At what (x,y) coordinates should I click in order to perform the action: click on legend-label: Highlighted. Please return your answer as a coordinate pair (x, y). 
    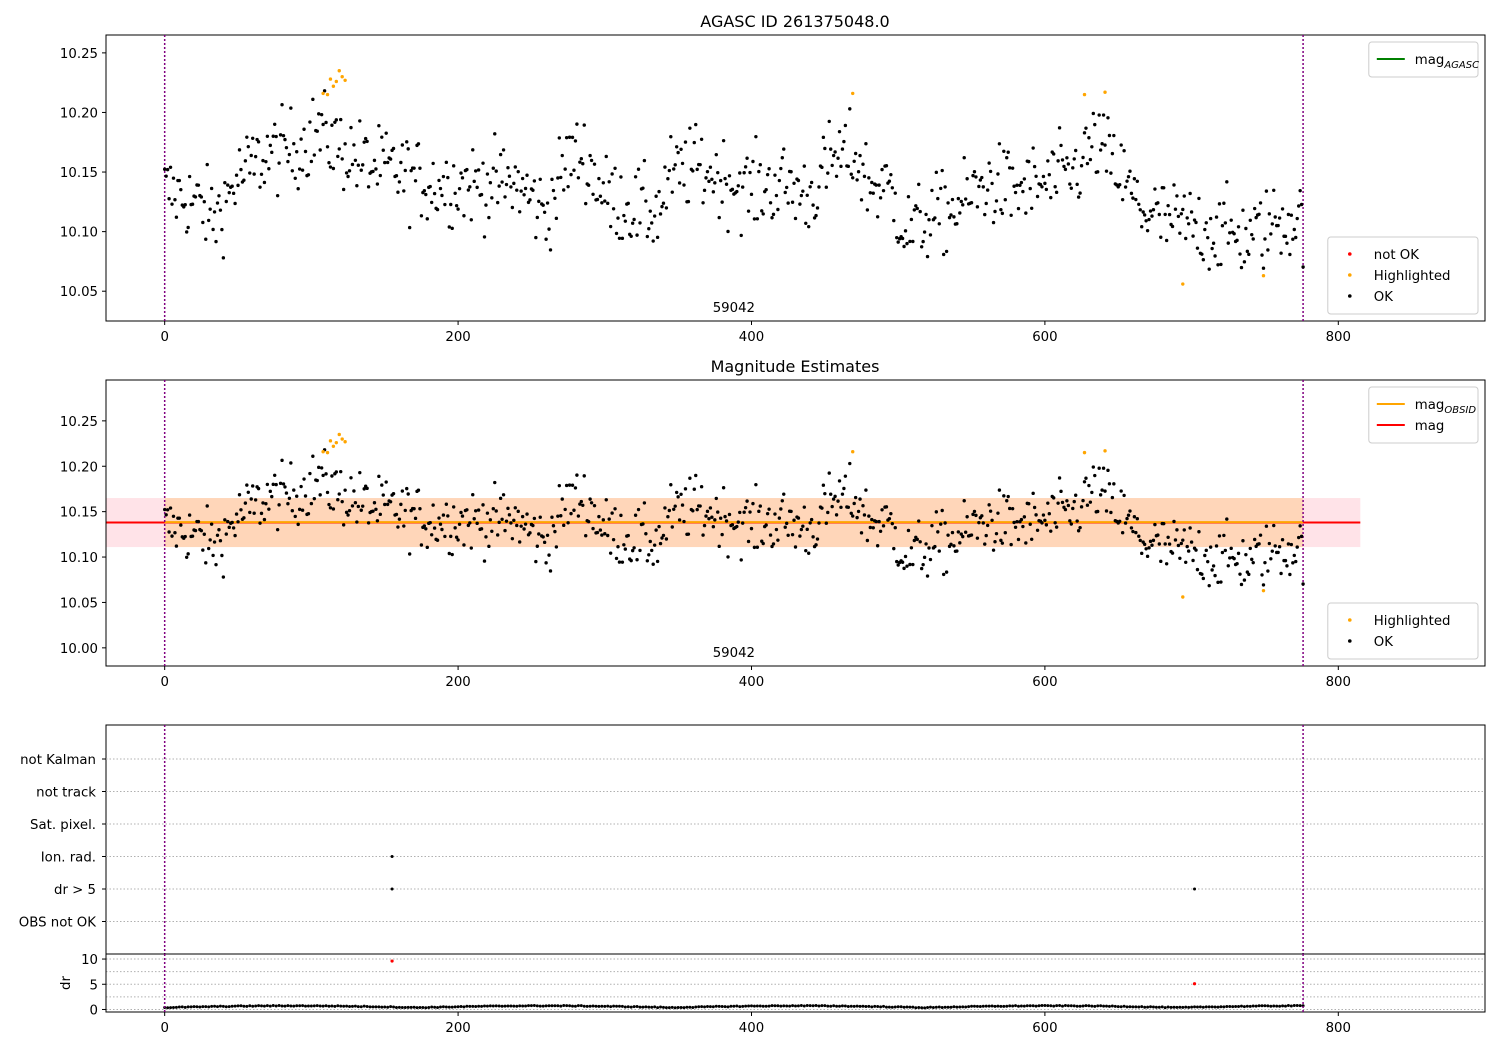
    Looking at the image, I should click on (1412, 276).